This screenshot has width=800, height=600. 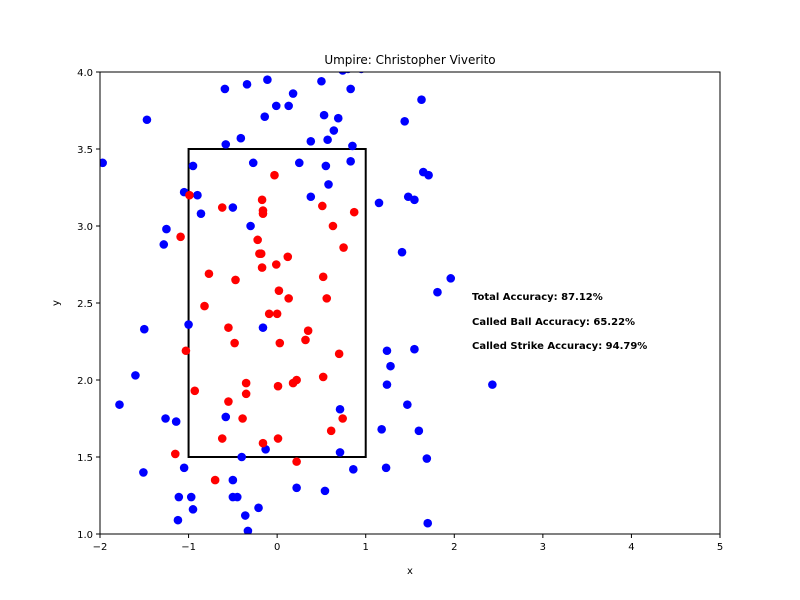 I want to click on total-accuracy-text: Total Accuracy: 87.12%, so click(x=537, y=297).